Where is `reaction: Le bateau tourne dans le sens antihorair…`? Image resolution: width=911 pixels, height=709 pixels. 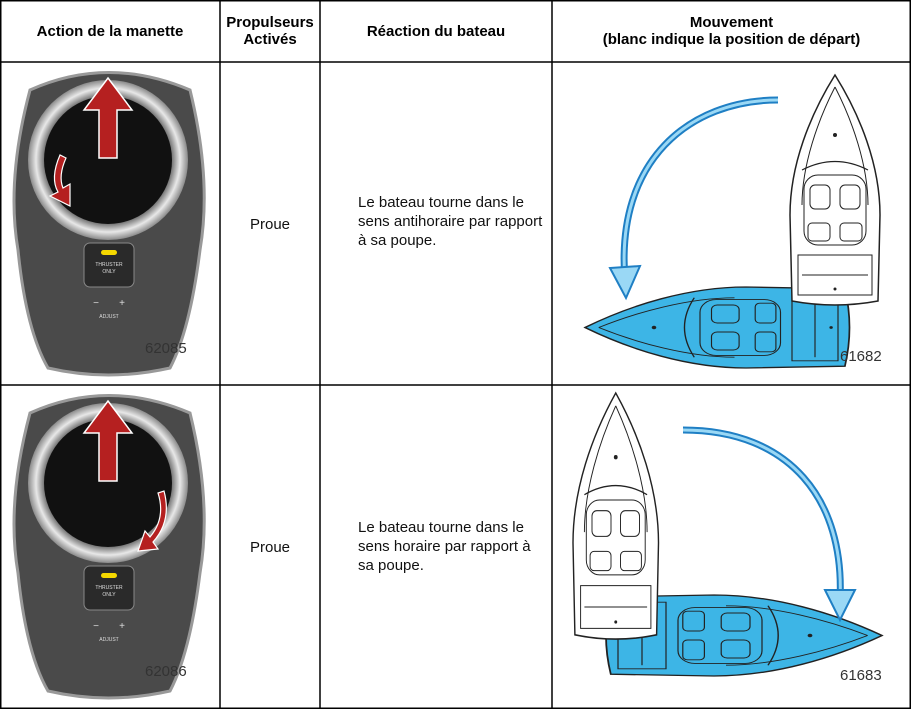
reaction: Le bateau tourne dans le sens antihorair… is located at coordinates (450, 221).